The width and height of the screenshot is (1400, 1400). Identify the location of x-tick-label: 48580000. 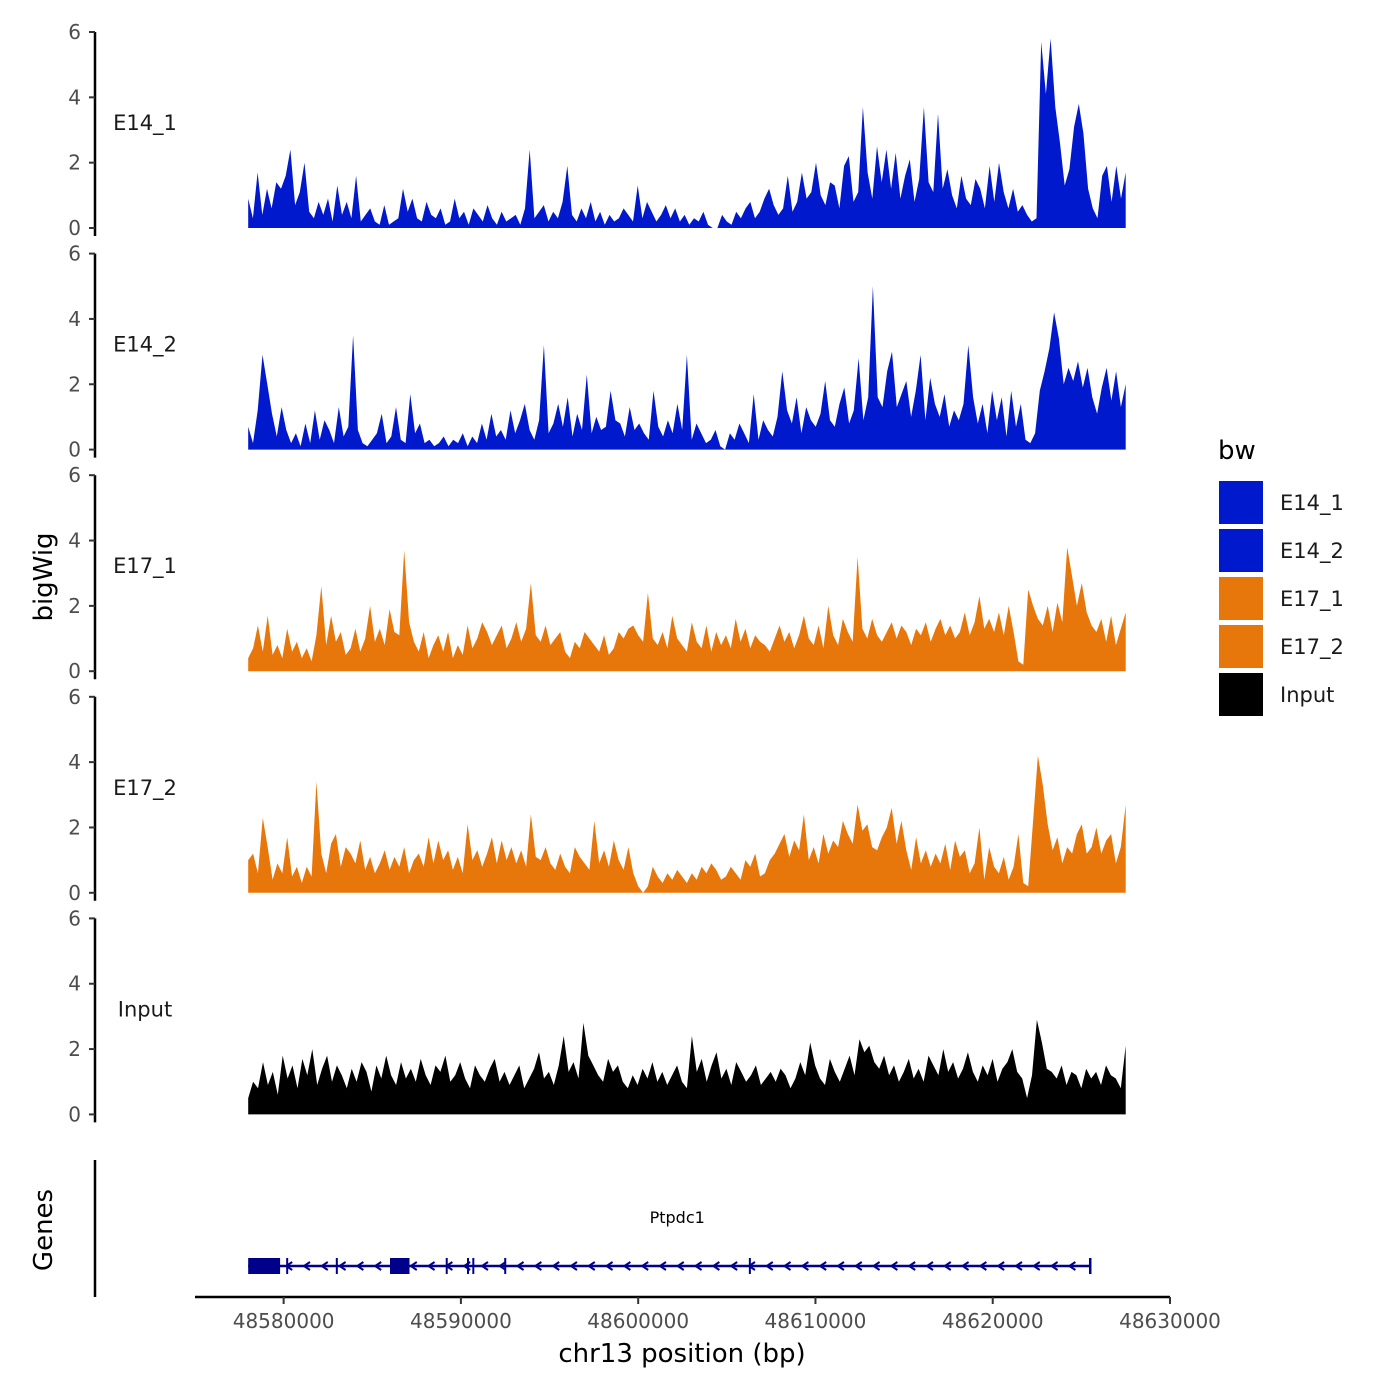
(284, 1321).